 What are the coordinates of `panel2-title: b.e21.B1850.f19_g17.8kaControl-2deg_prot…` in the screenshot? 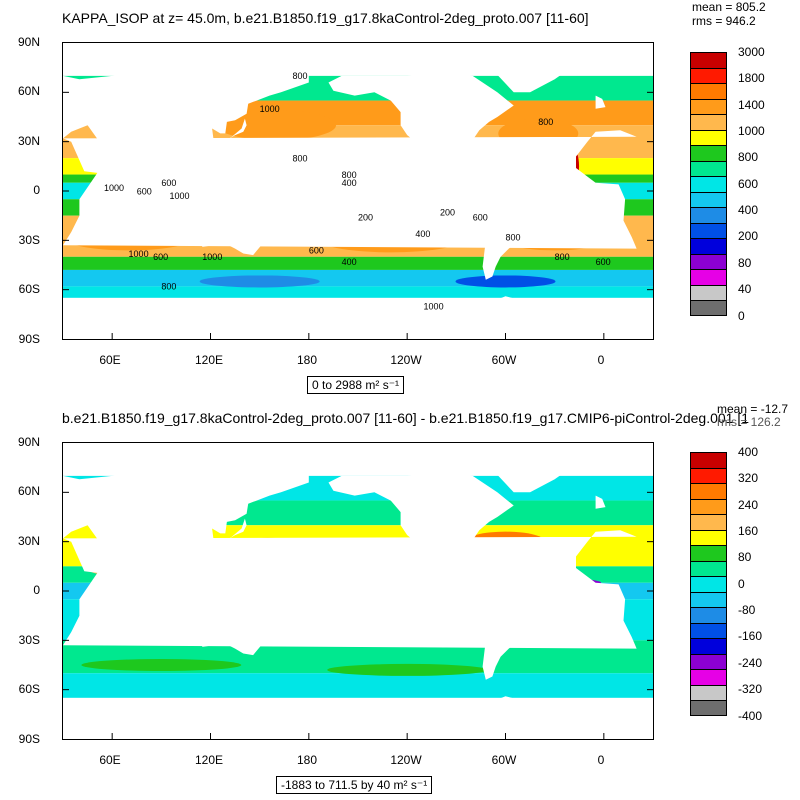 It's located at (406, 418).